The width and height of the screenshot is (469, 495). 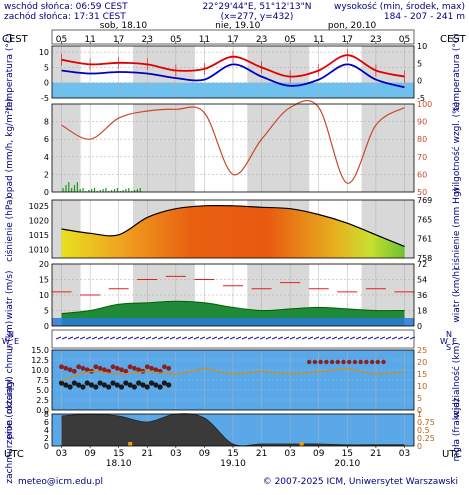 I want to click on humidity-series, so click(x=233, y=141).